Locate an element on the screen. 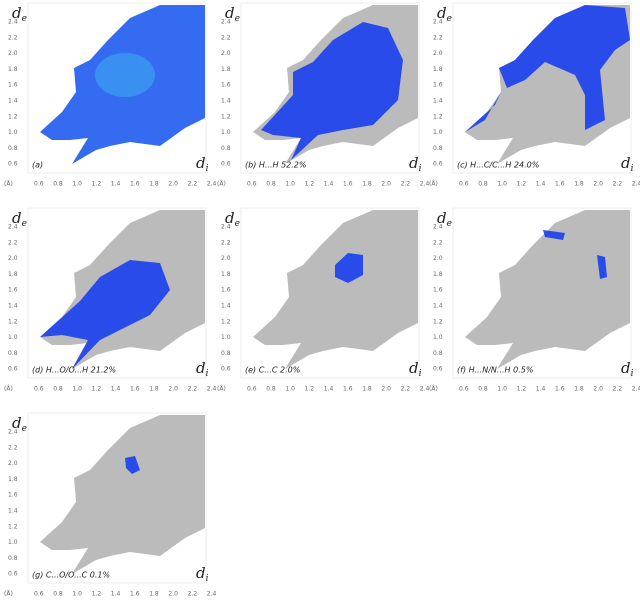 The image size is (640, 601). panel-label: (c) H...C/C...H 24.0% is located at coordinates (498, 165).